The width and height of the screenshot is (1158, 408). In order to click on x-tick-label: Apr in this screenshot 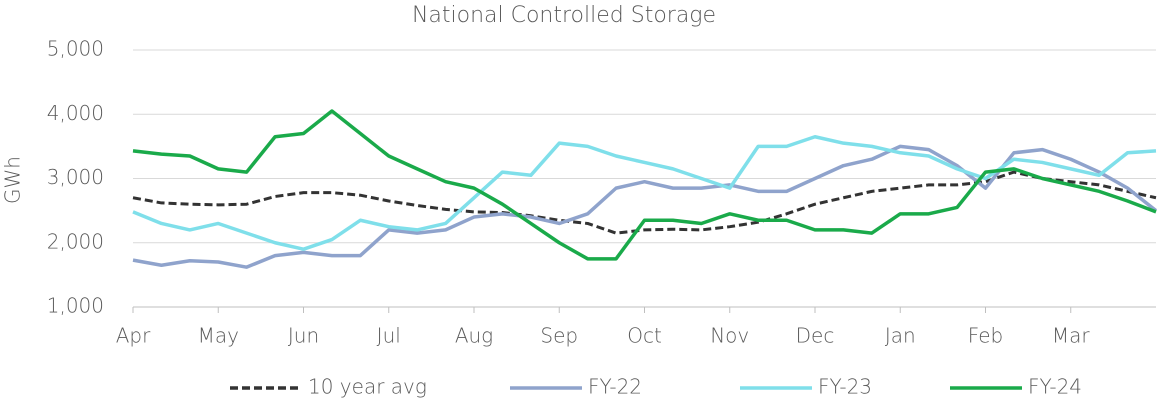, I will do `click(133, 336)`.